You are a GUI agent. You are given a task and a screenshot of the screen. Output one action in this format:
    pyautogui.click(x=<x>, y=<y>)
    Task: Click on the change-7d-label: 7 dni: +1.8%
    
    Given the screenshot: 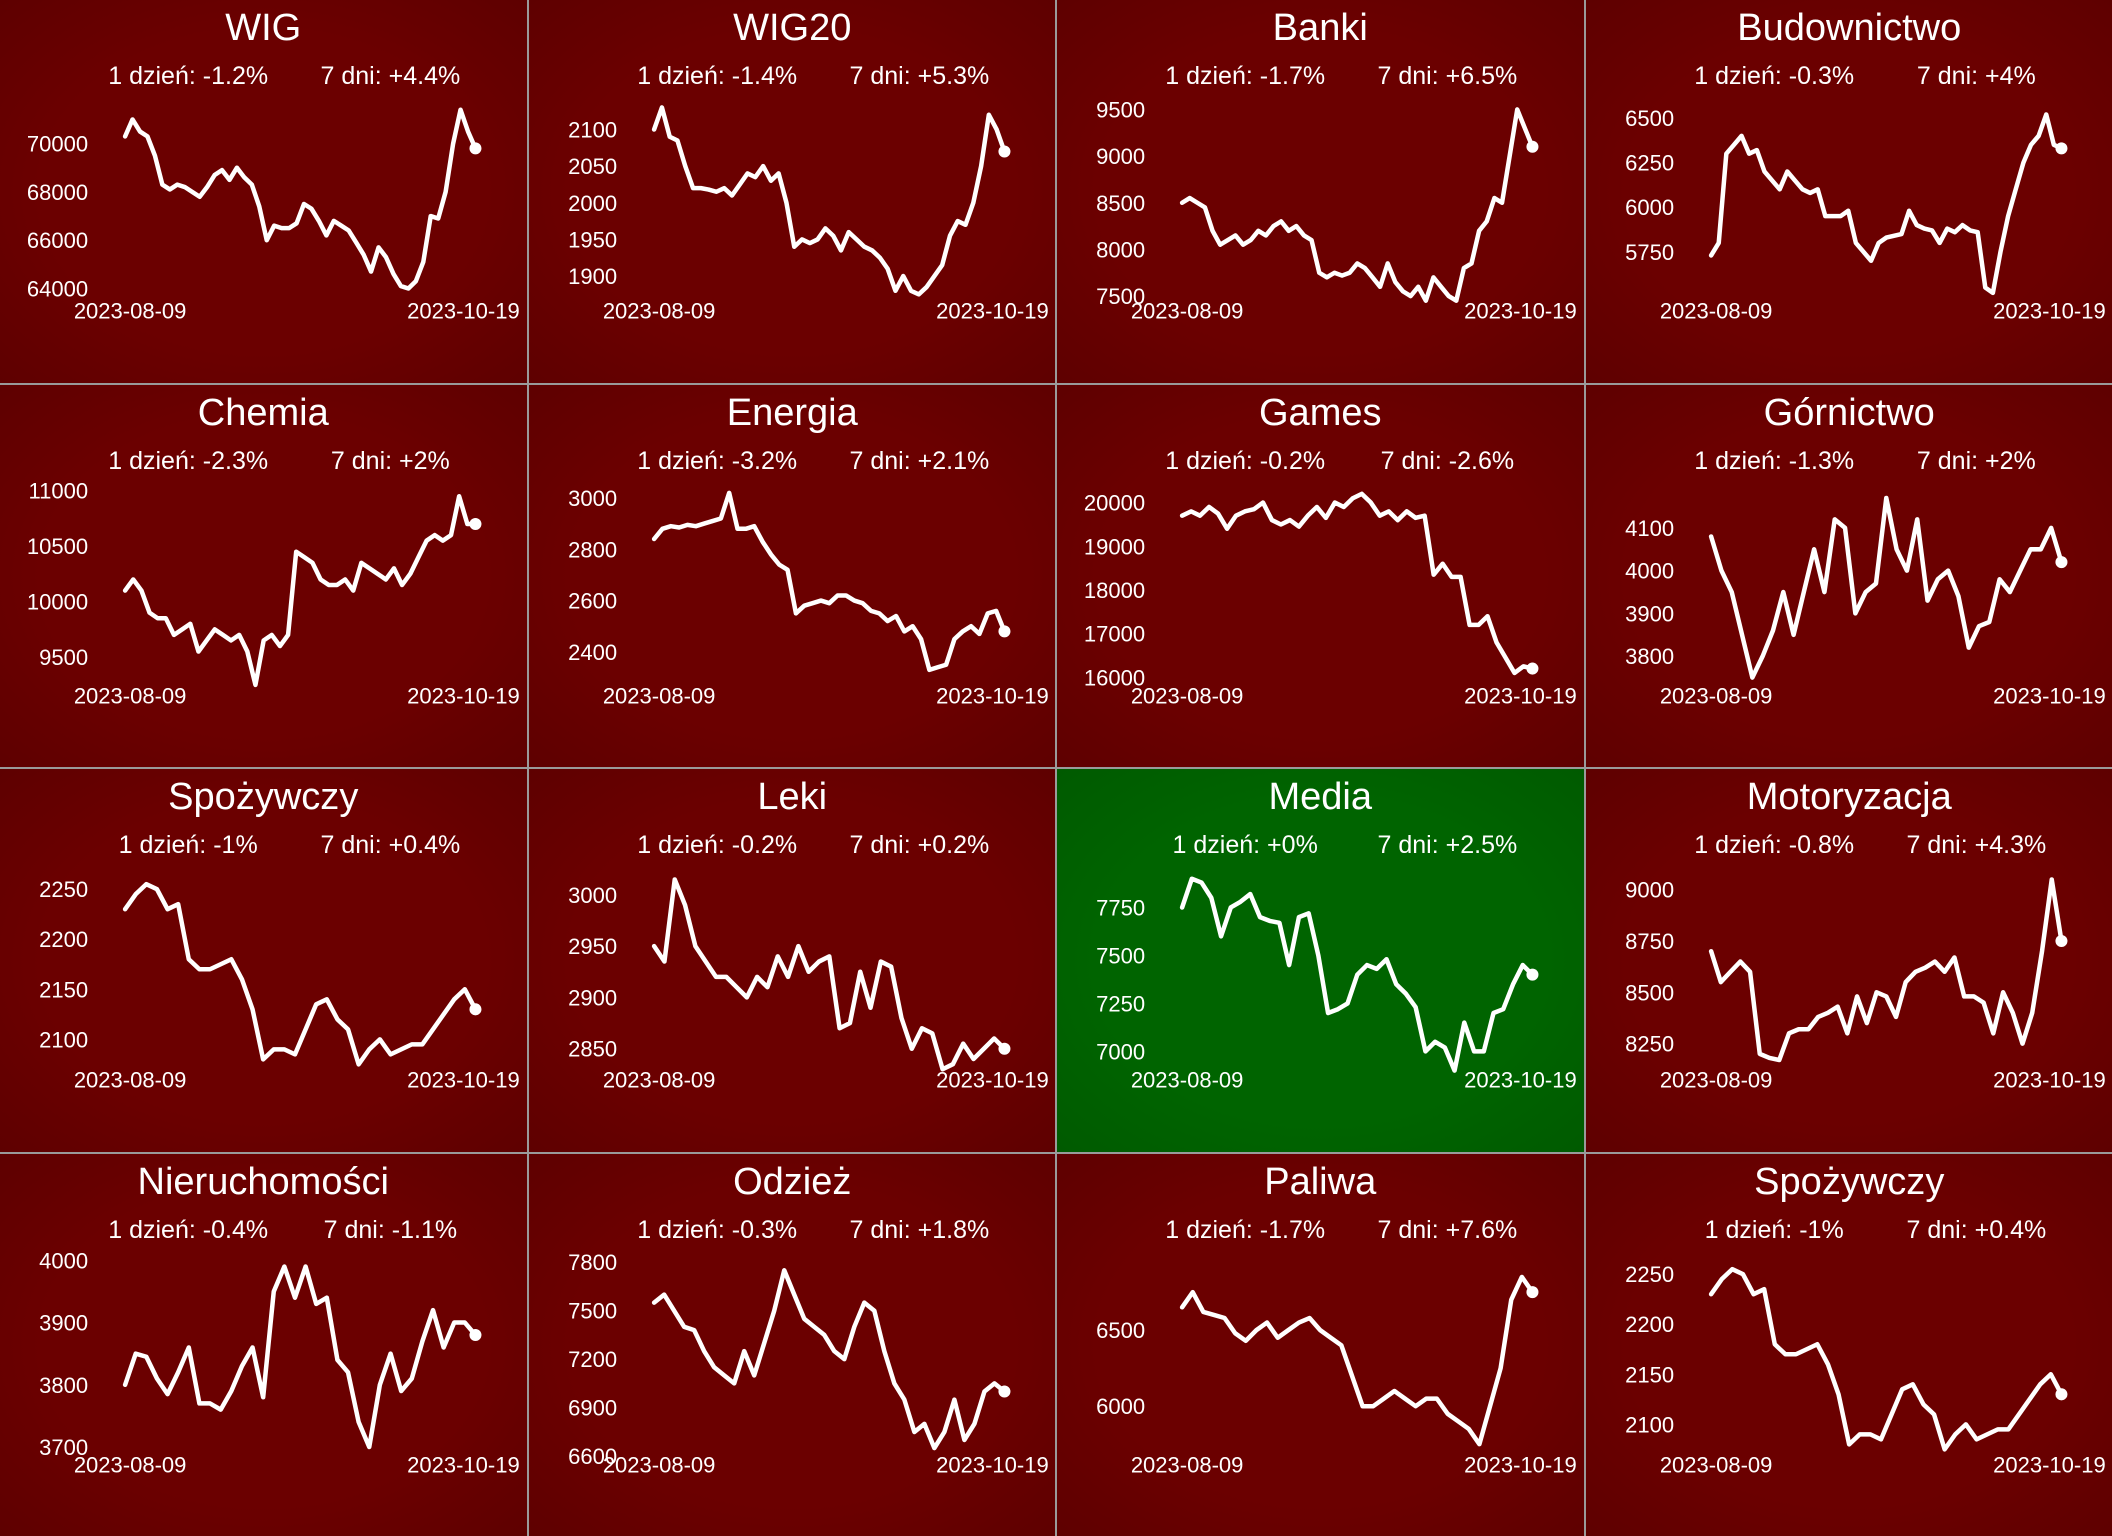 What is the action you would take?
    pyautogui.click(x=919, y=1230)
    